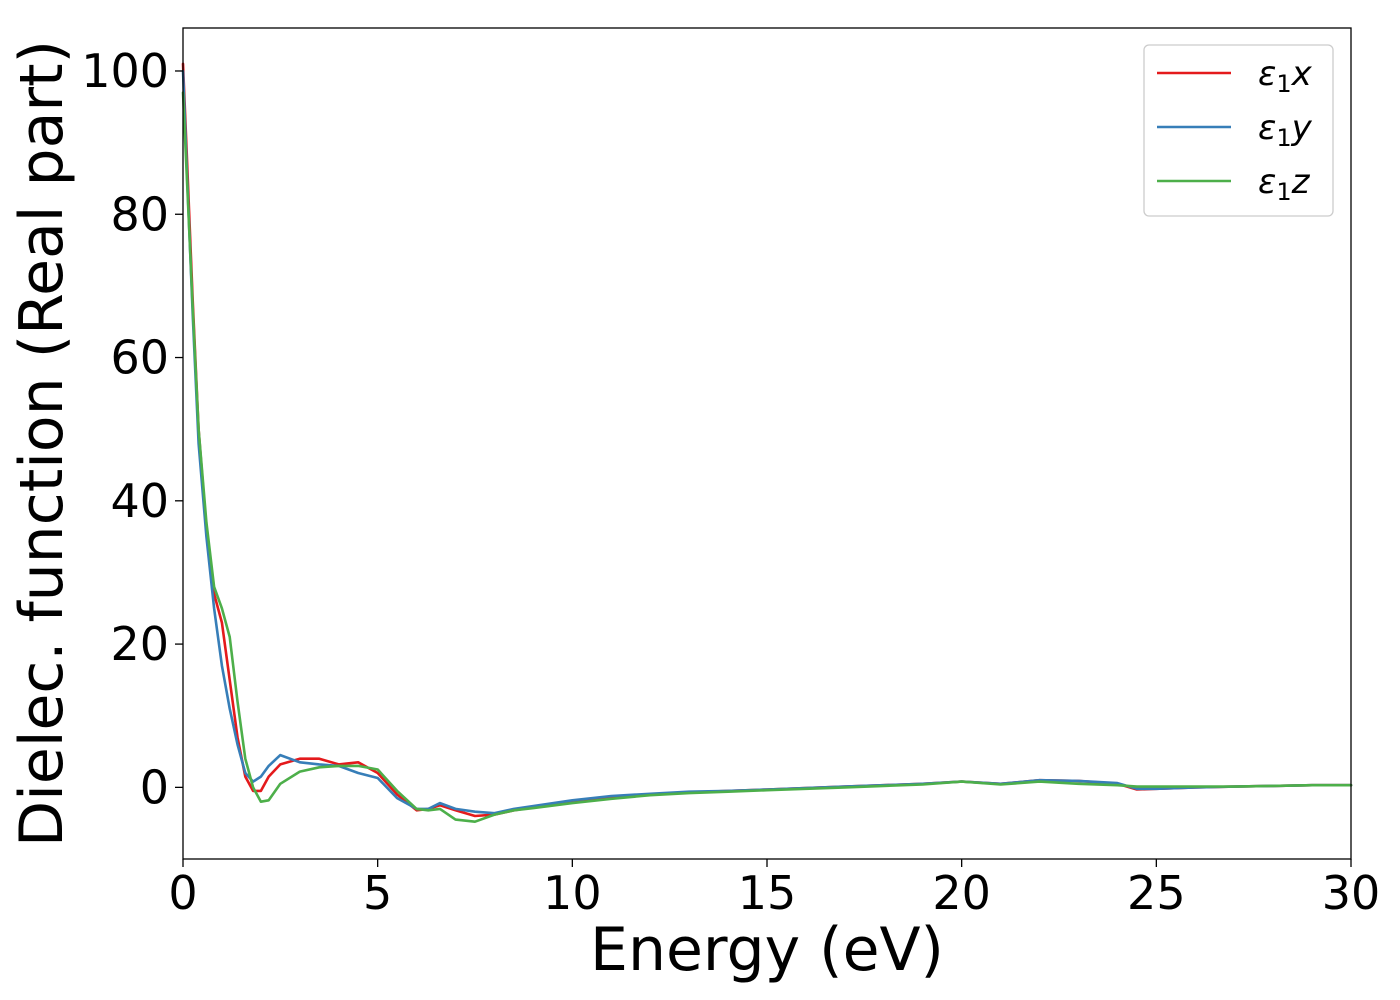 The width and height of the screenshot is (1400, 1000). Describe the element at coordinates (1284, 184) in the screenshot. I see `legend-label-z: ε1z` at that location.